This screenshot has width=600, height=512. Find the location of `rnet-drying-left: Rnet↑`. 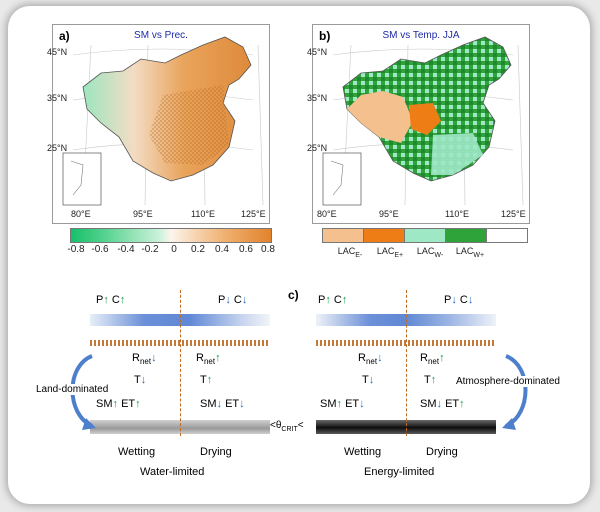

rnet-drying-left: Rnet↑ is located at coordinates (208, 359).